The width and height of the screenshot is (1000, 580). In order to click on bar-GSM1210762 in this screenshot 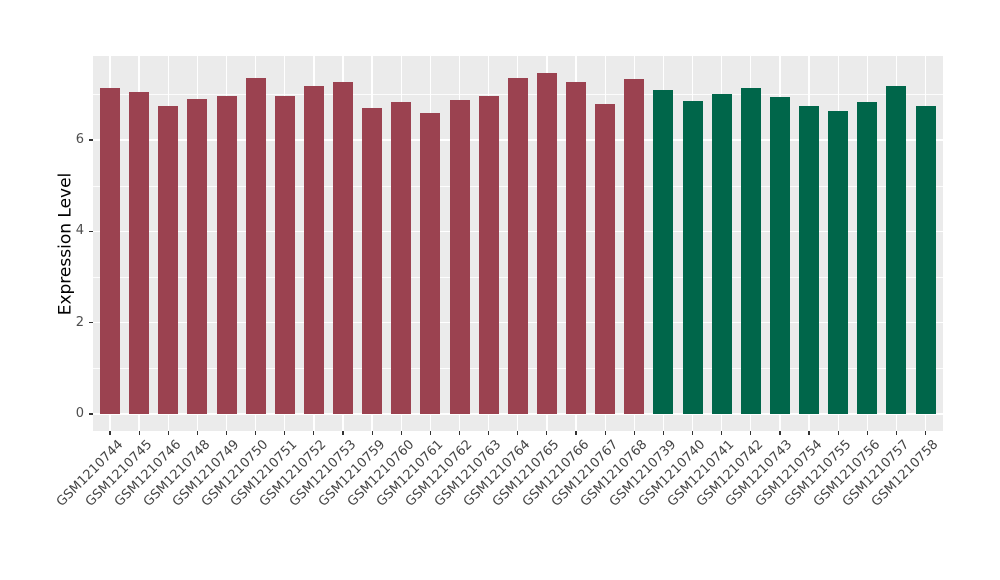, I will do `click(459, 257)`.